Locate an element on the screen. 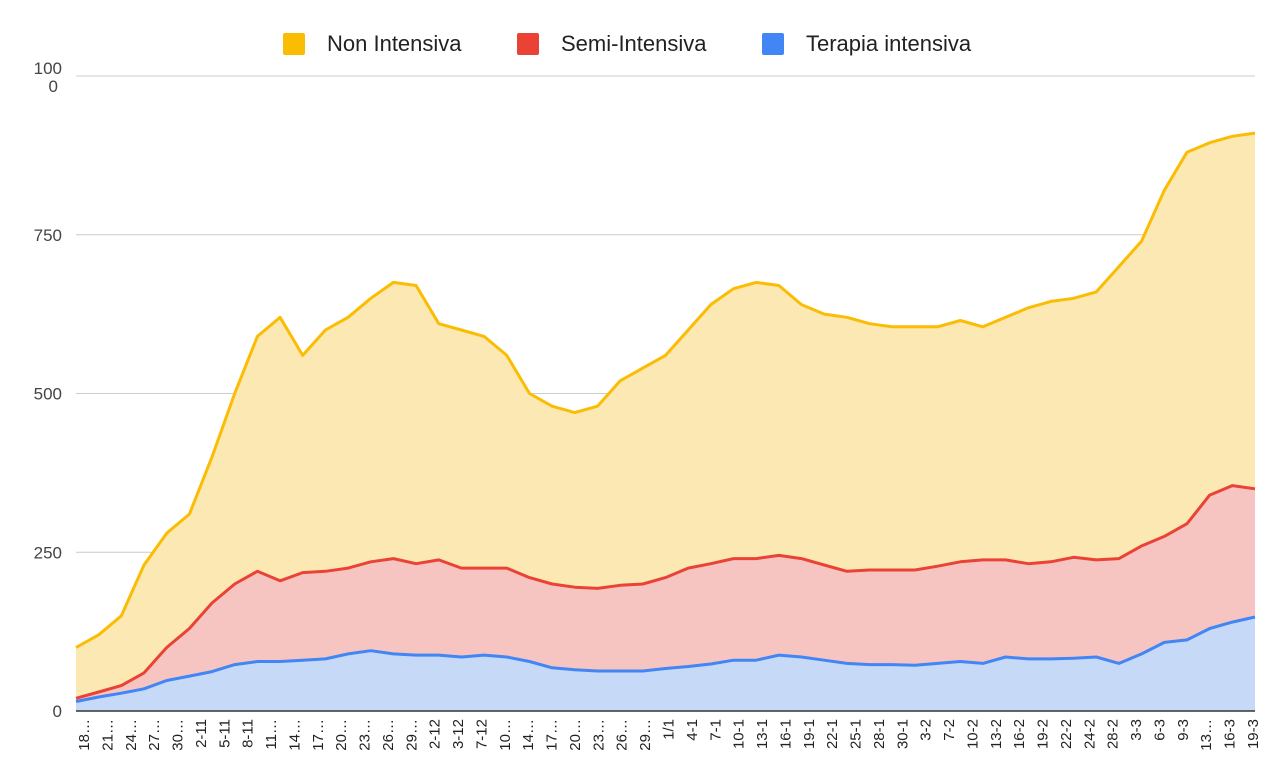 The width and height of the screenshot is (1280, 777). x-tick-label: 28-1 is located at coordinates (879, 734).